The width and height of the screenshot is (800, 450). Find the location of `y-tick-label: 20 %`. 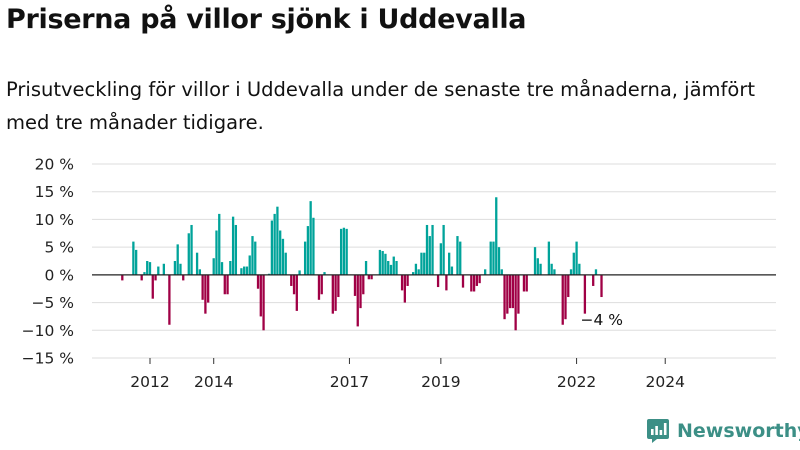

y-tick-label: 20 % is located at coordinates (54, 165).